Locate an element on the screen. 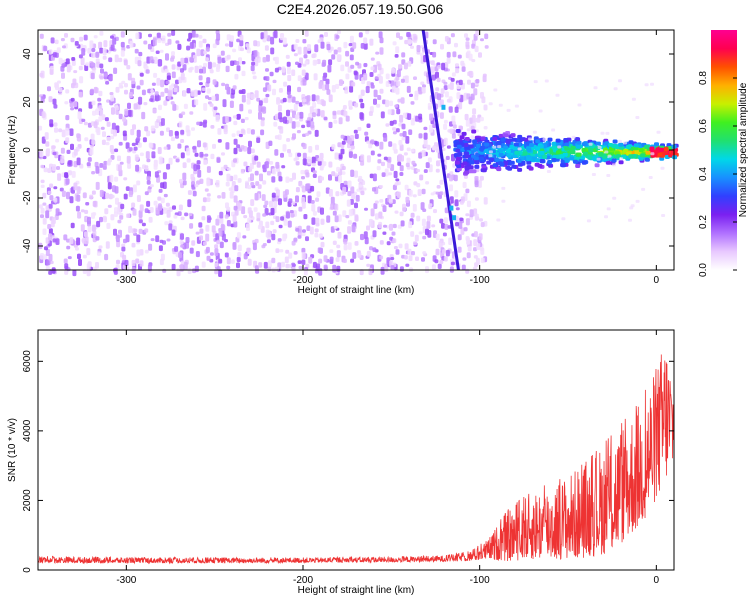 The height and width of the screenshot is (600, 750). colorbar-tick-label: 0.0 is located at coordinates (703, 270).